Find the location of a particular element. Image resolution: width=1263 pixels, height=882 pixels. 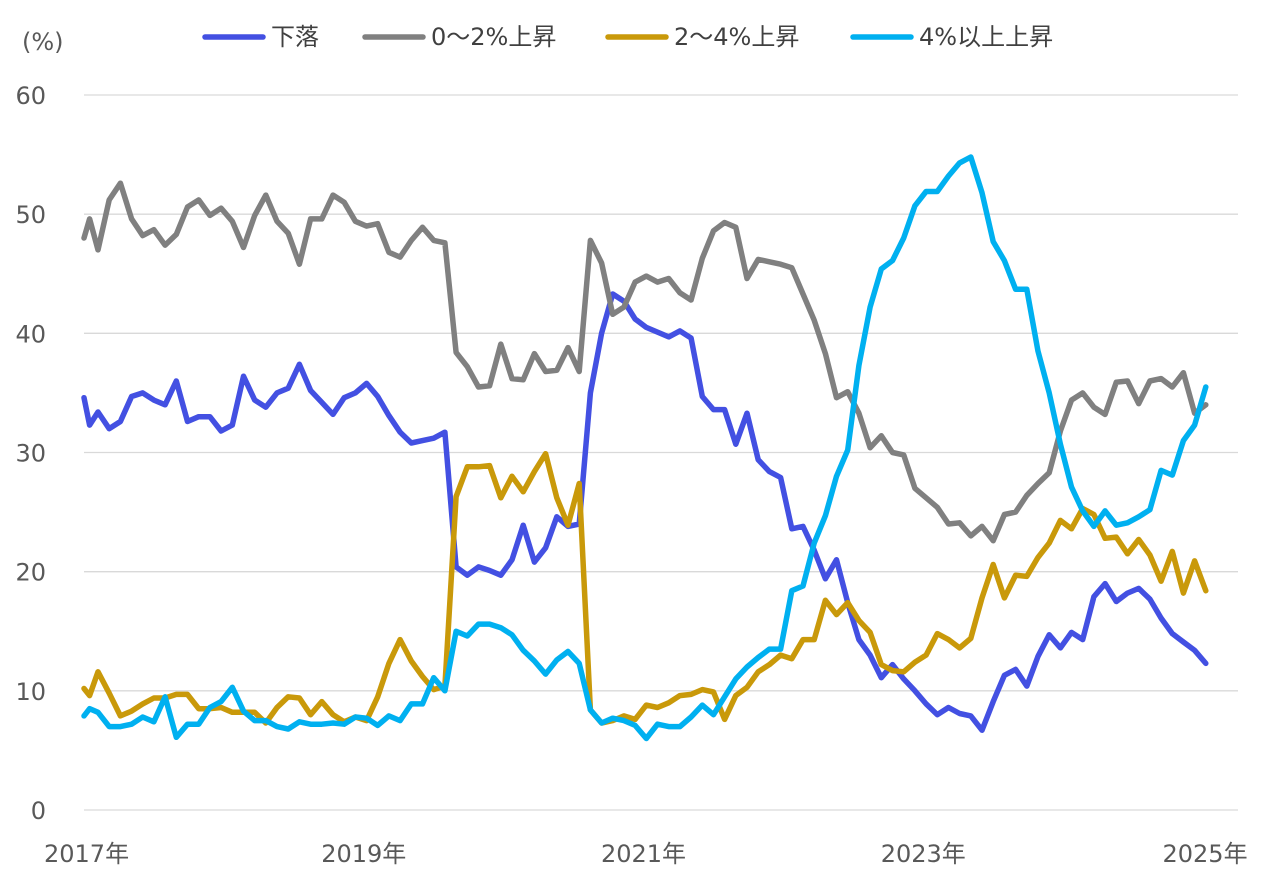

legend-label: 4%以上上昇 is located at coordinates (986, 37).